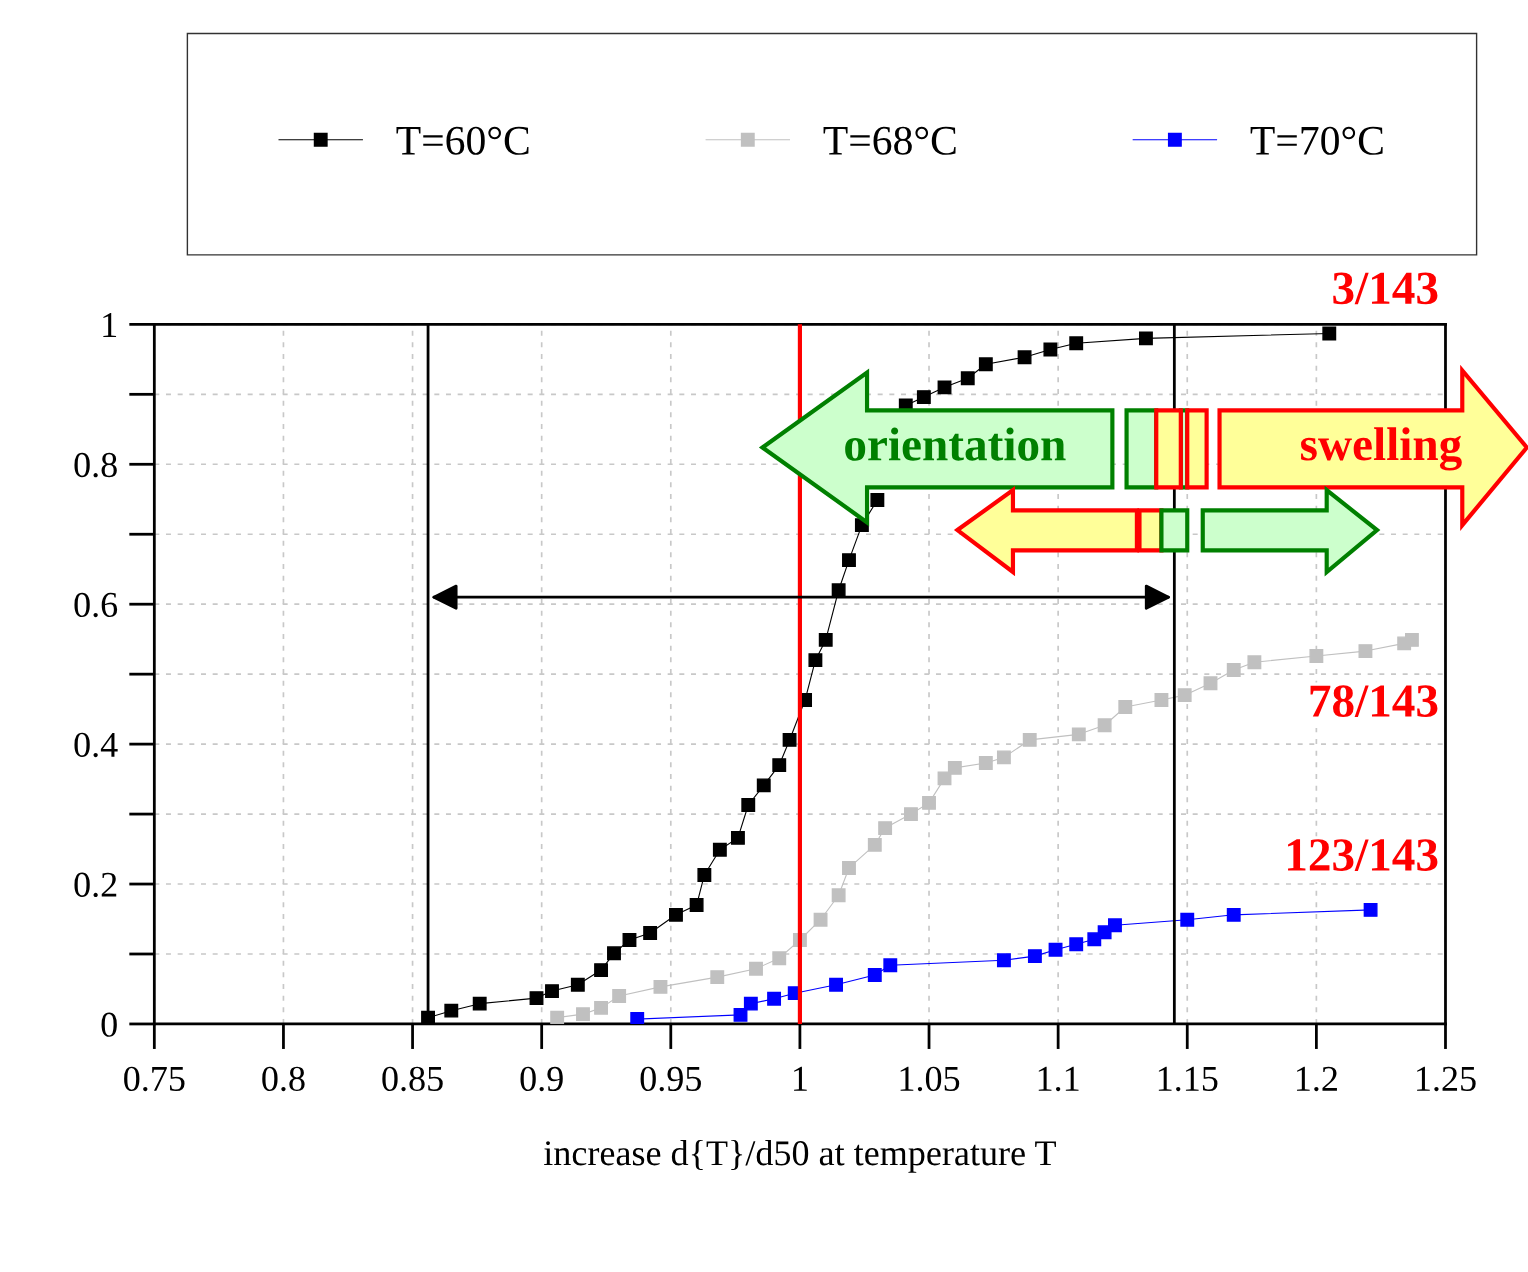 This screenshot has height=1272, width=1528. What do you see at coordinates (1316, 1079) in the screenshot?
I see `x-tick-label: 1.2` at bounding box center [1316, 1079].